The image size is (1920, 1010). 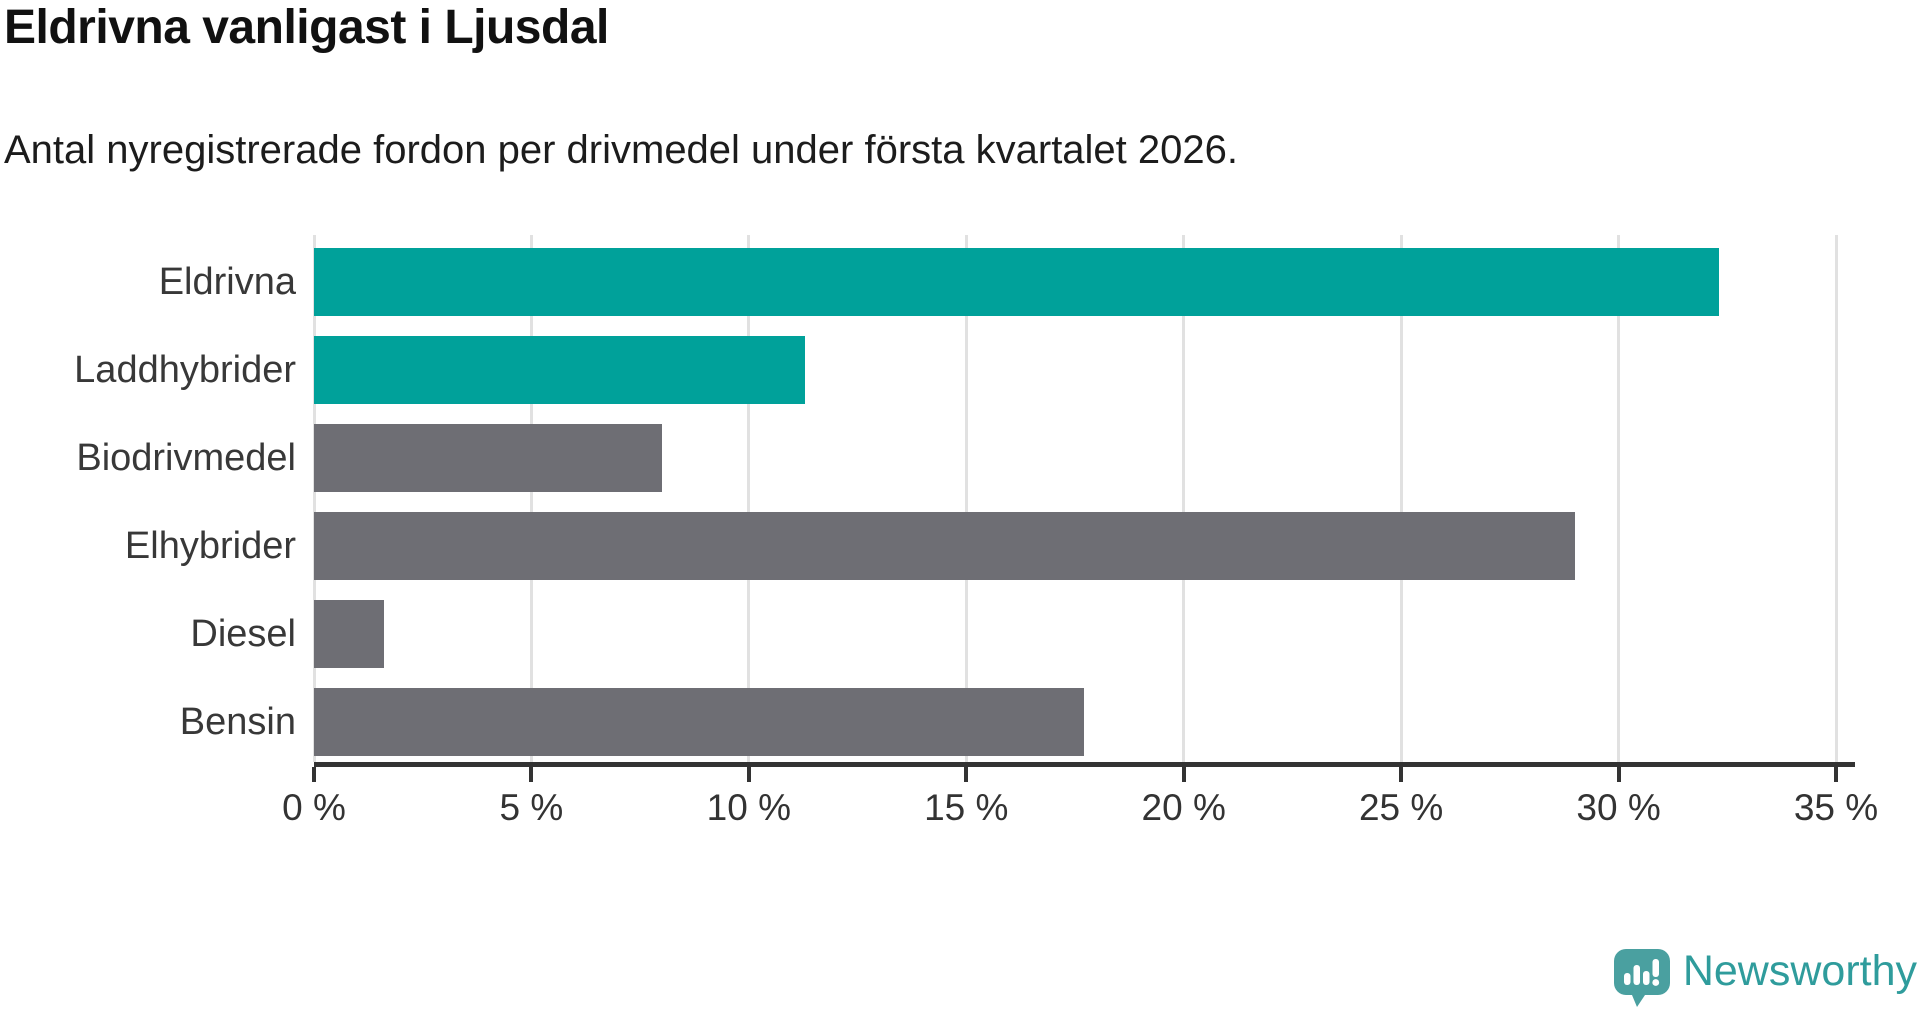 I want to click on axis-tick-label: 10 %, so click(x=749, y=807).